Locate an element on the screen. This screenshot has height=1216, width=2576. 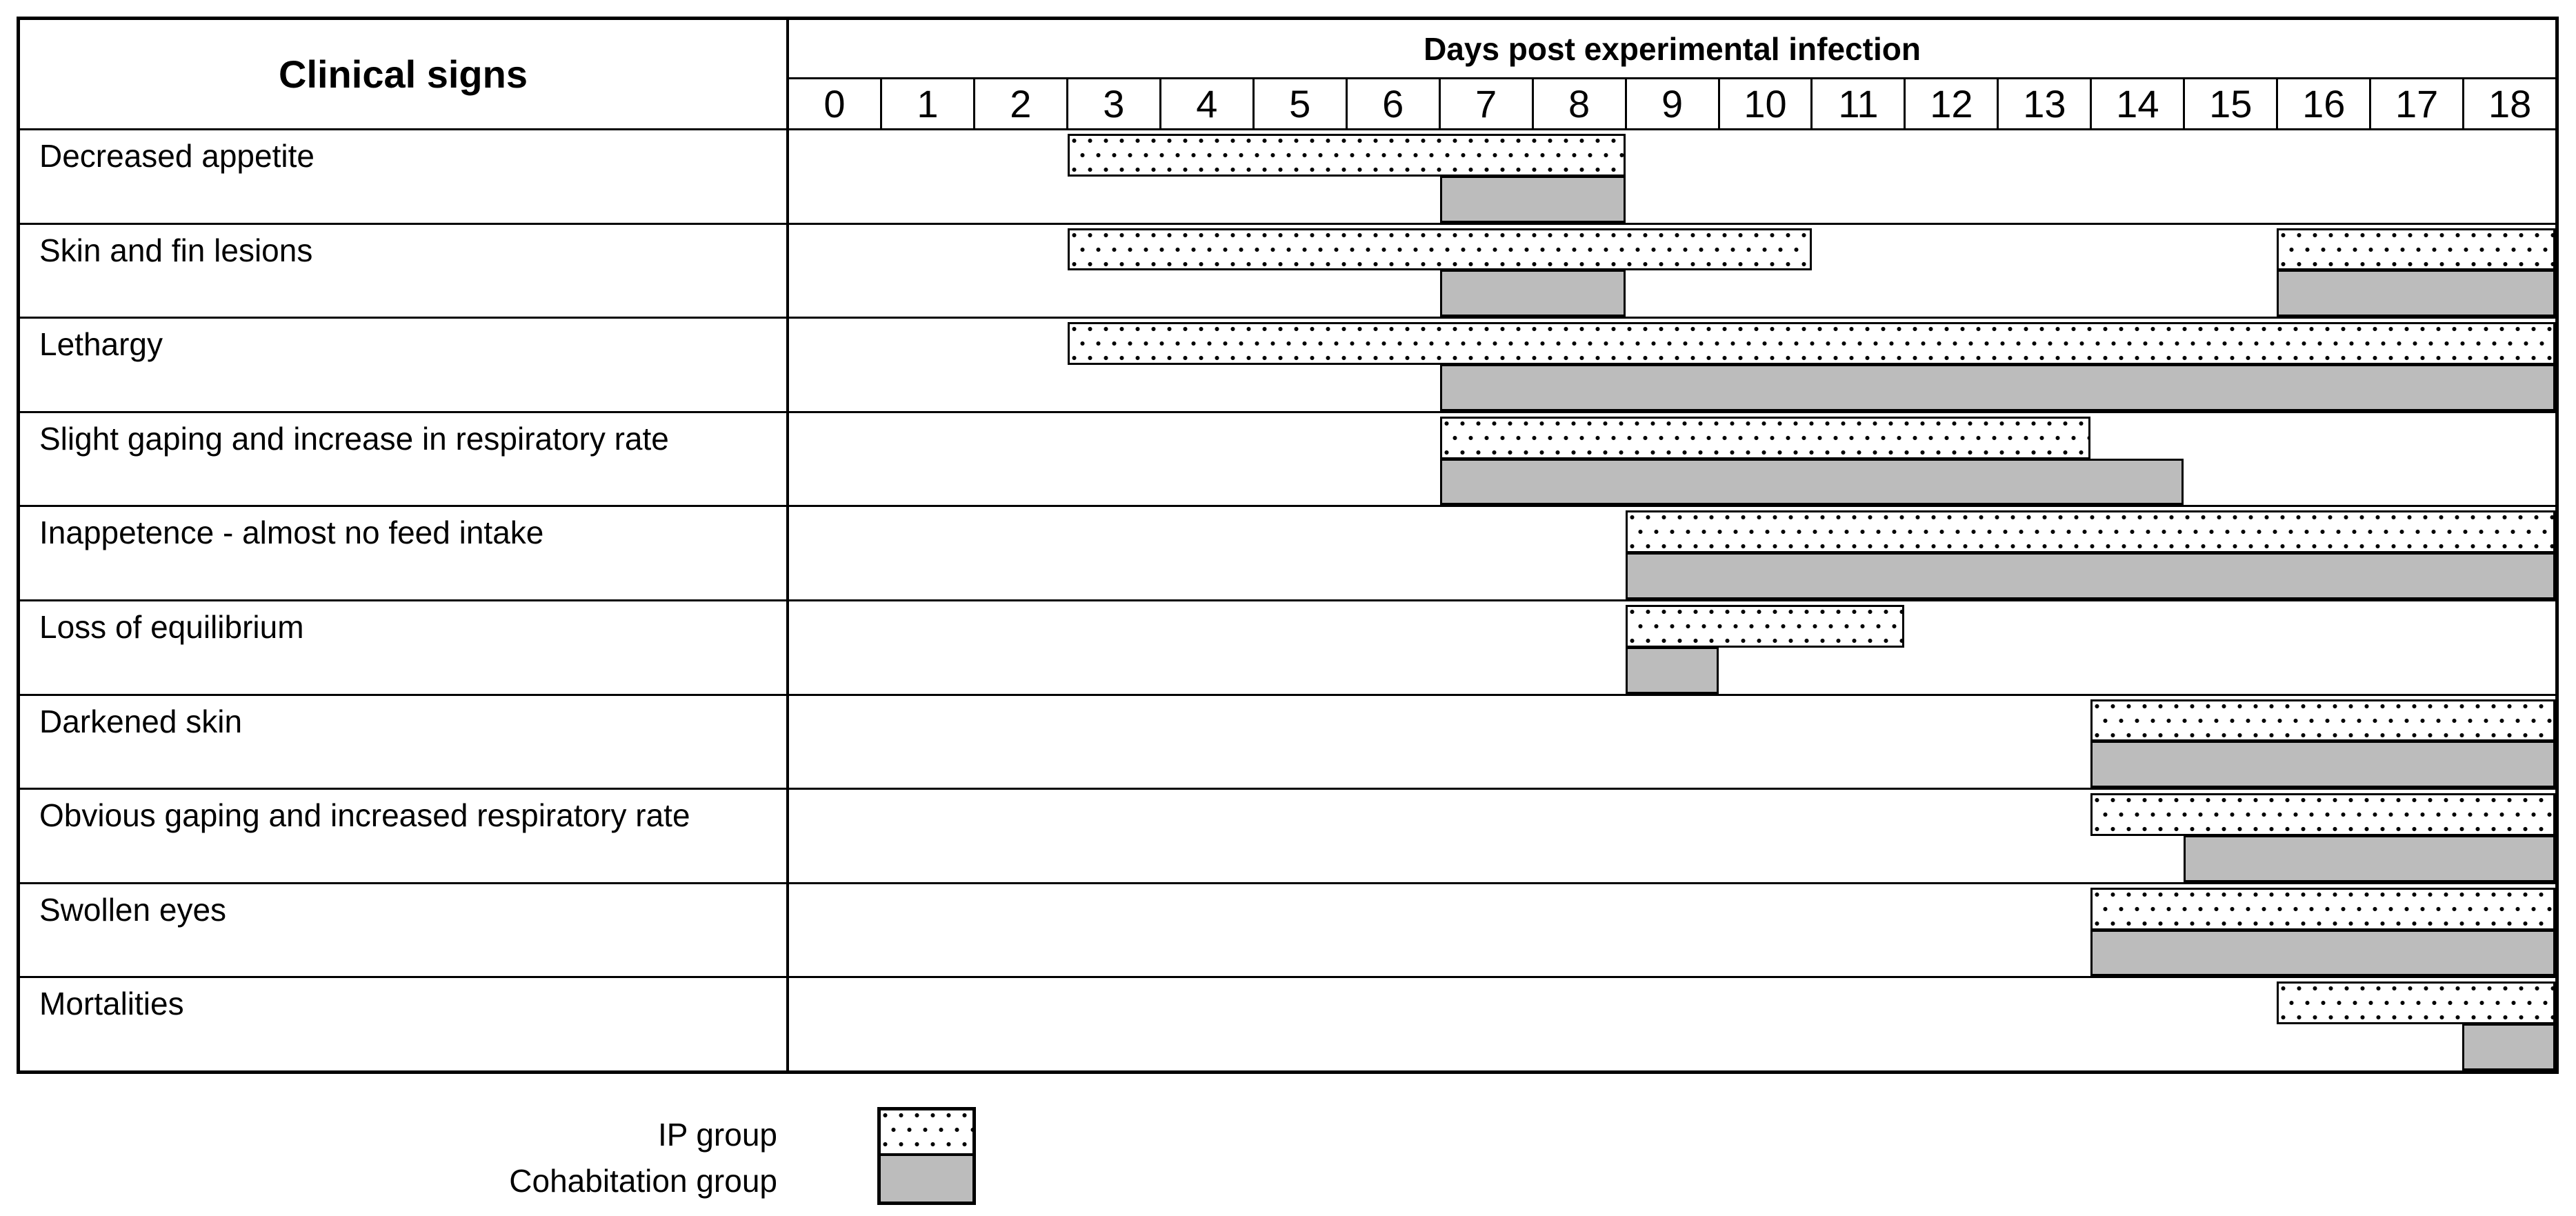
legend-label-ip-group: IP group is located at coordinates (717, 1135).